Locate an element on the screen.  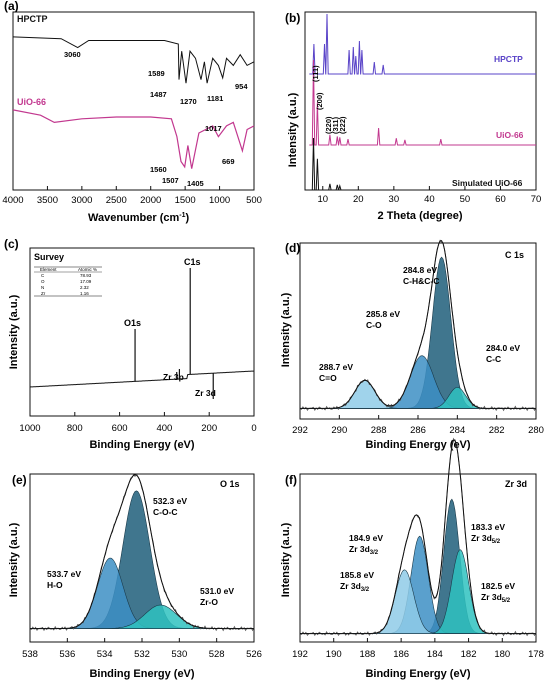
panel-c-xticks: 1000 800 600 400 200 0 is located at coordinates (138, 423).